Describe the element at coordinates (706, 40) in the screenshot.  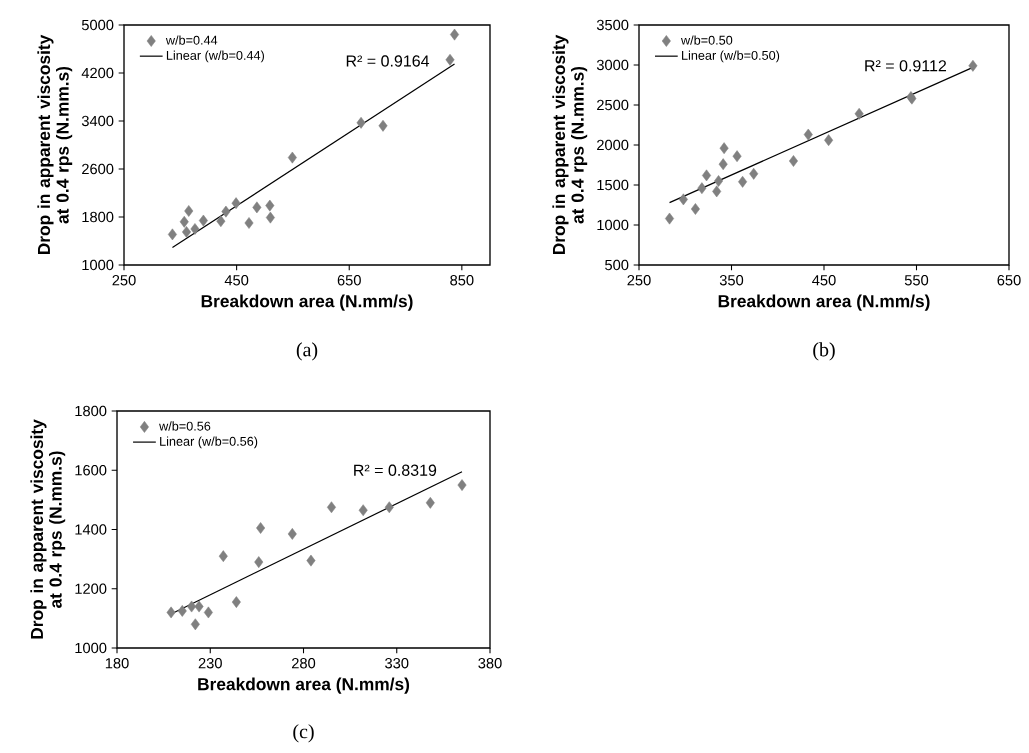
I see `legend-label: w/b=0.50` at that location.